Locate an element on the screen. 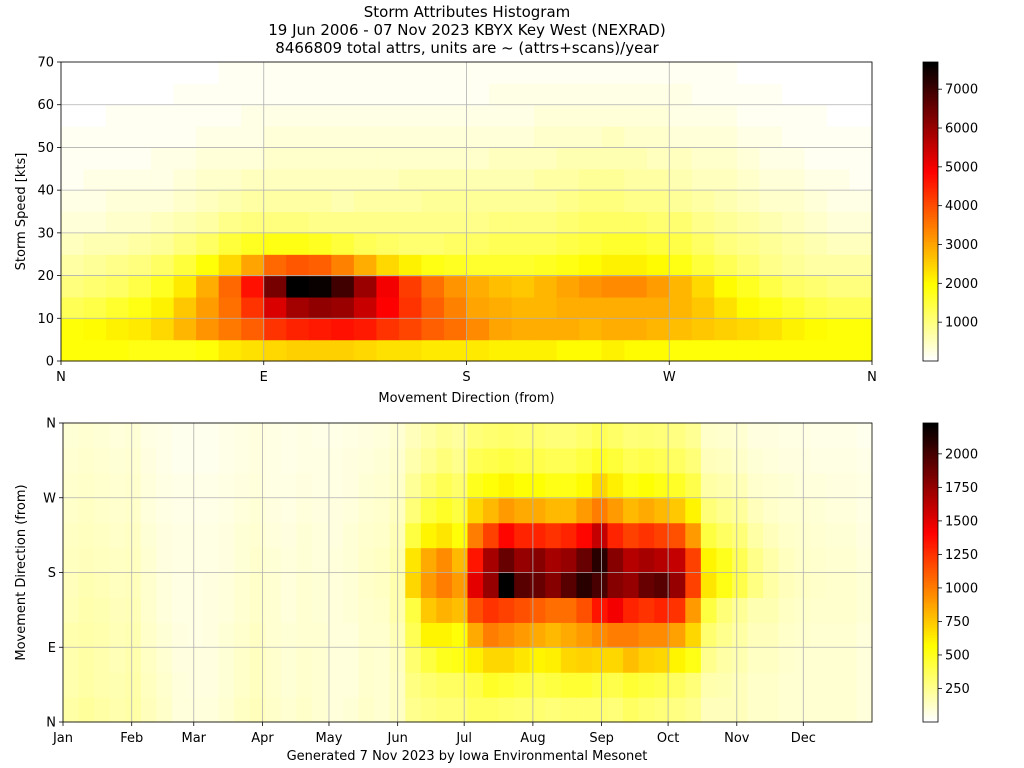 The height and width of the screenshot is (768, 1024). colorbar-top-tick-label: 2000 is located at coordinates (961, 284).